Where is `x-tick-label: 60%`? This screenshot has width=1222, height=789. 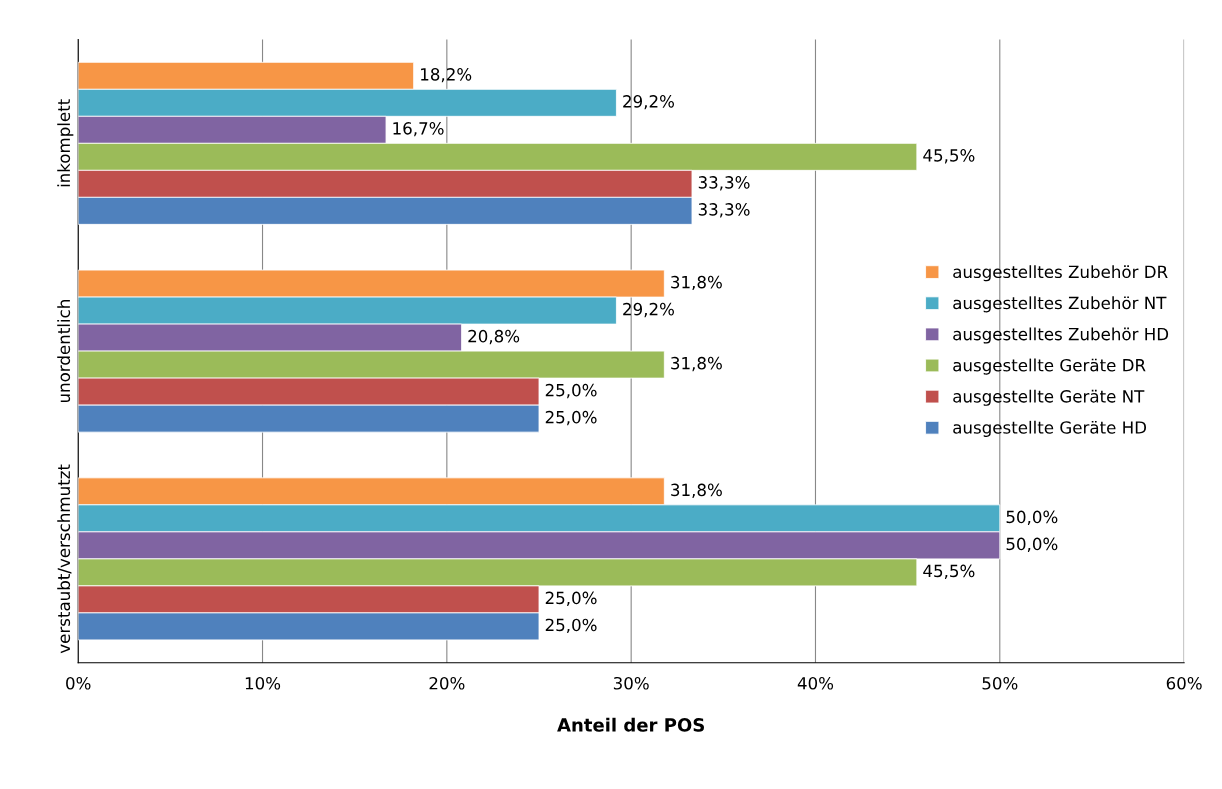 x-tick-label: 60% is located at coordinates (1184, 683).